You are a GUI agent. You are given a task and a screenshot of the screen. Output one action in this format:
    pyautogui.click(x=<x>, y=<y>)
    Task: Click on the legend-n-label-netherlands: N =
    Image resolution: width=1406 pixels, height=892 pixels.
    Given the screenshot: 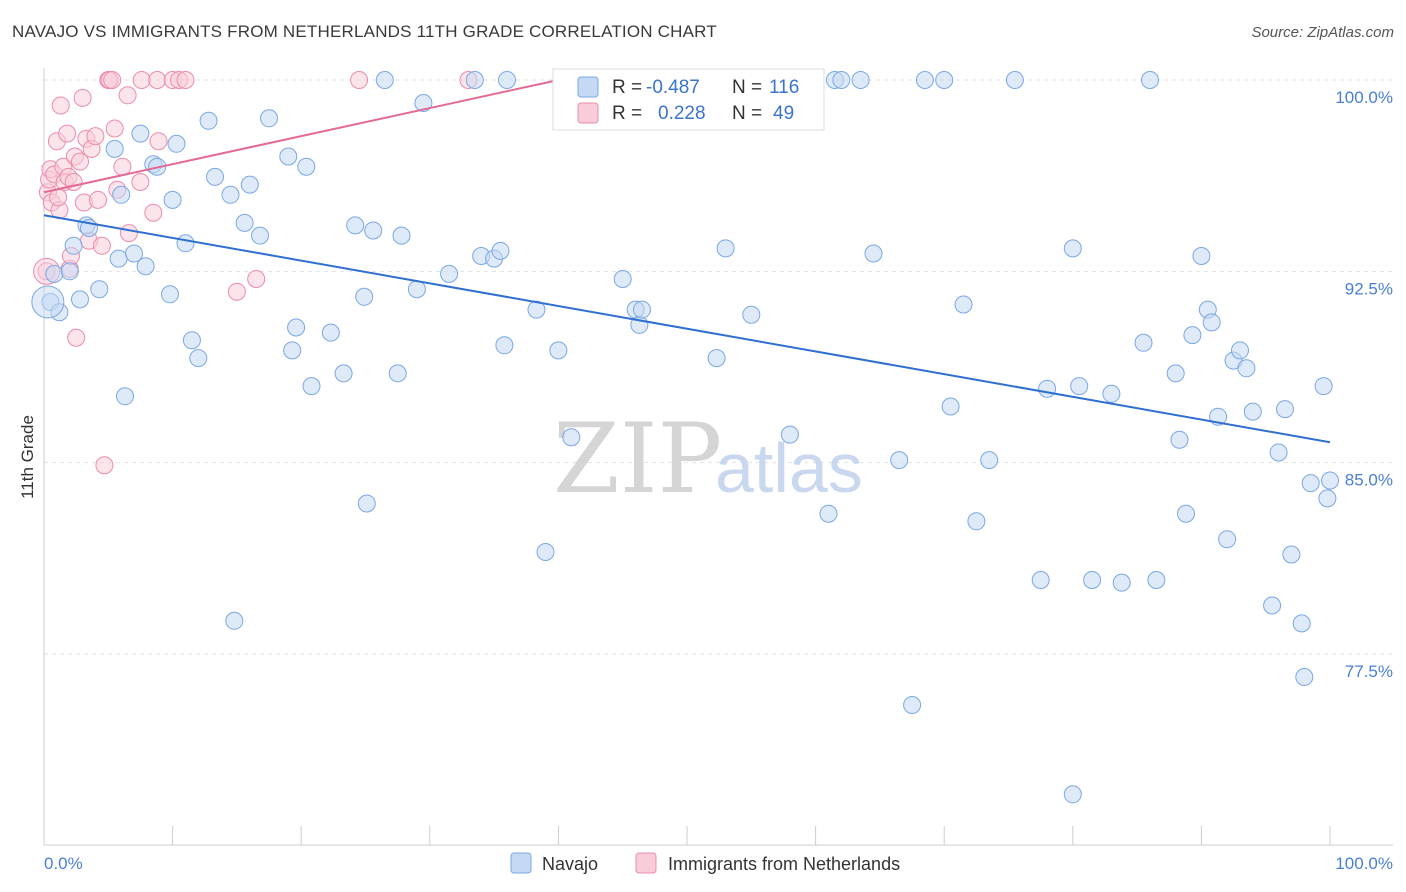 What is the action you would take?
    pyautogui.click(x=747, y=113)
    